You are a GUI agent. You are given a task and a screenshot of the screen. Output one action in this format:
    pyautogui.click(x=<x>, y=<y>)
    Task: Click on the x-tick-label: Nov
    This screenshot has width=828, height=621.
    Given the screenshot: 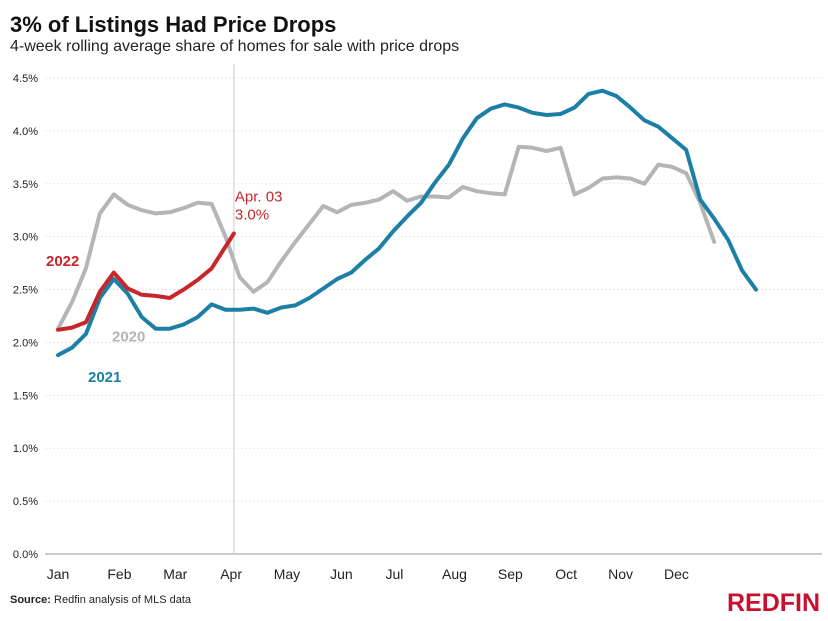 What is the action you would take?
    pyautogui.click(x=620, y=574)
    